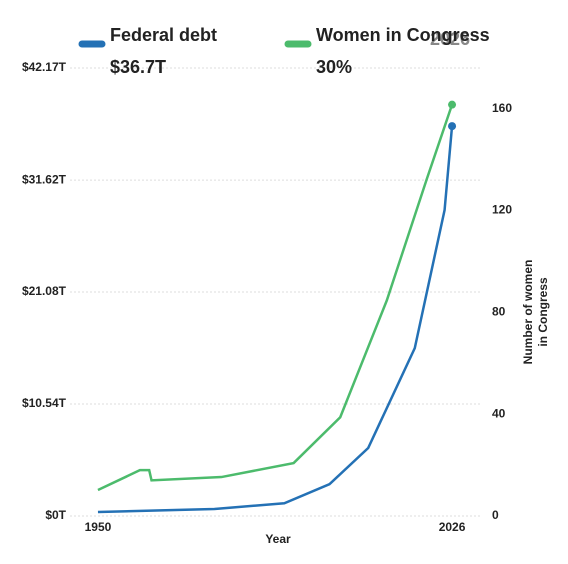 Image resolution: width=568 pixels, height=564 pixels. I want to click on x-axis-label: Year, so click(278, 539).